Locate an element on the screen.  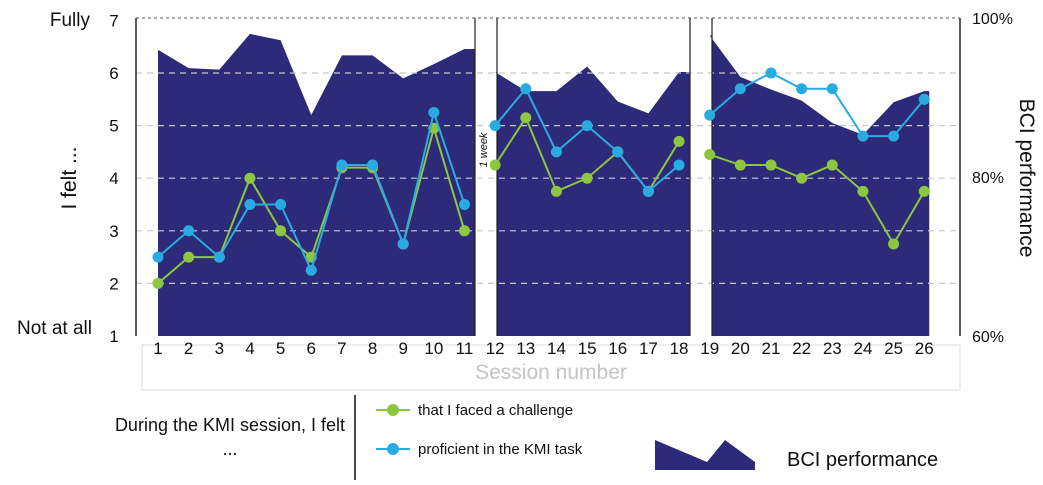
xtick-label-21: 21 is located at coordinates (771, 348).